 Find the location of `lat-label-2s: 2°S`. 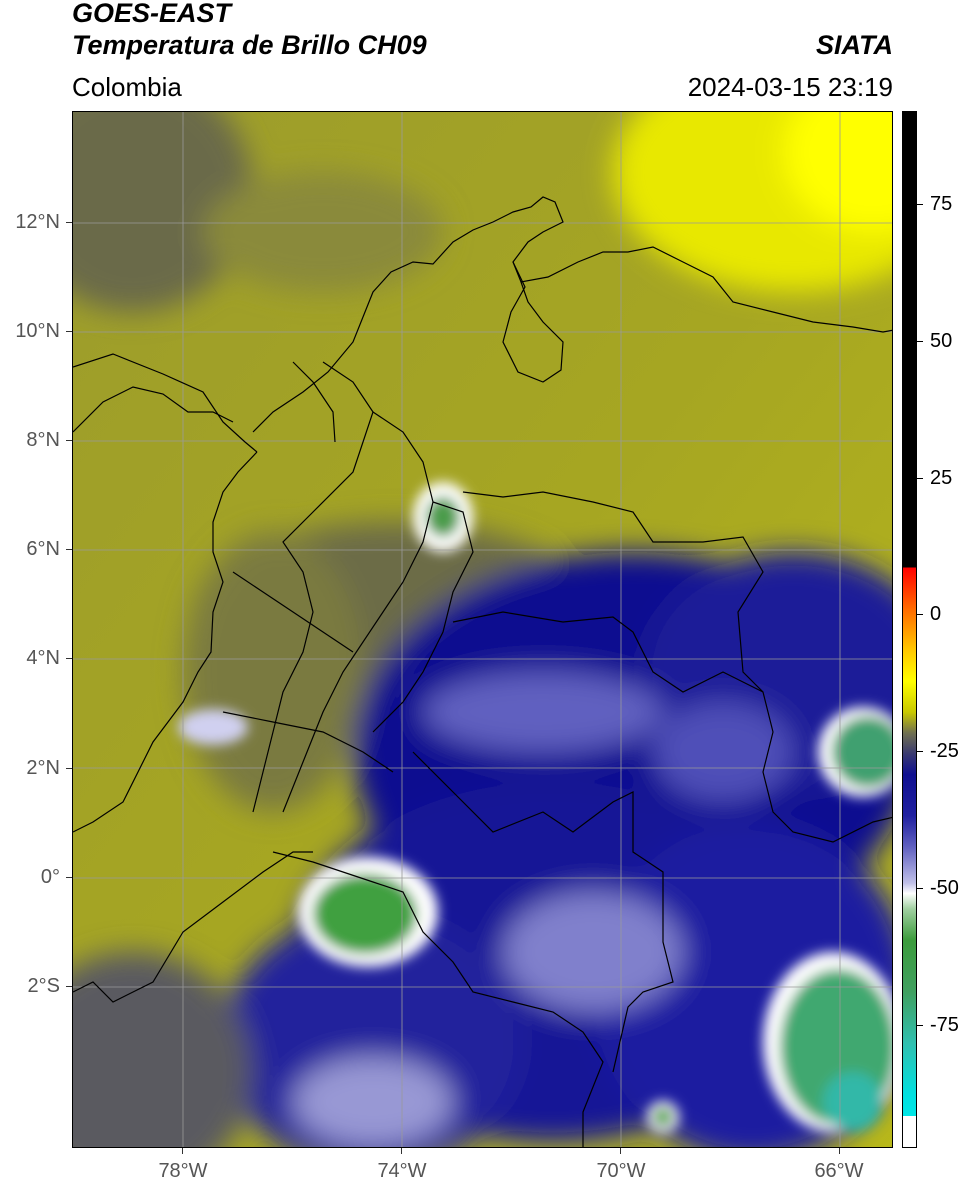

lat-label-2s: 2°S is located at coordinates (43, 986).